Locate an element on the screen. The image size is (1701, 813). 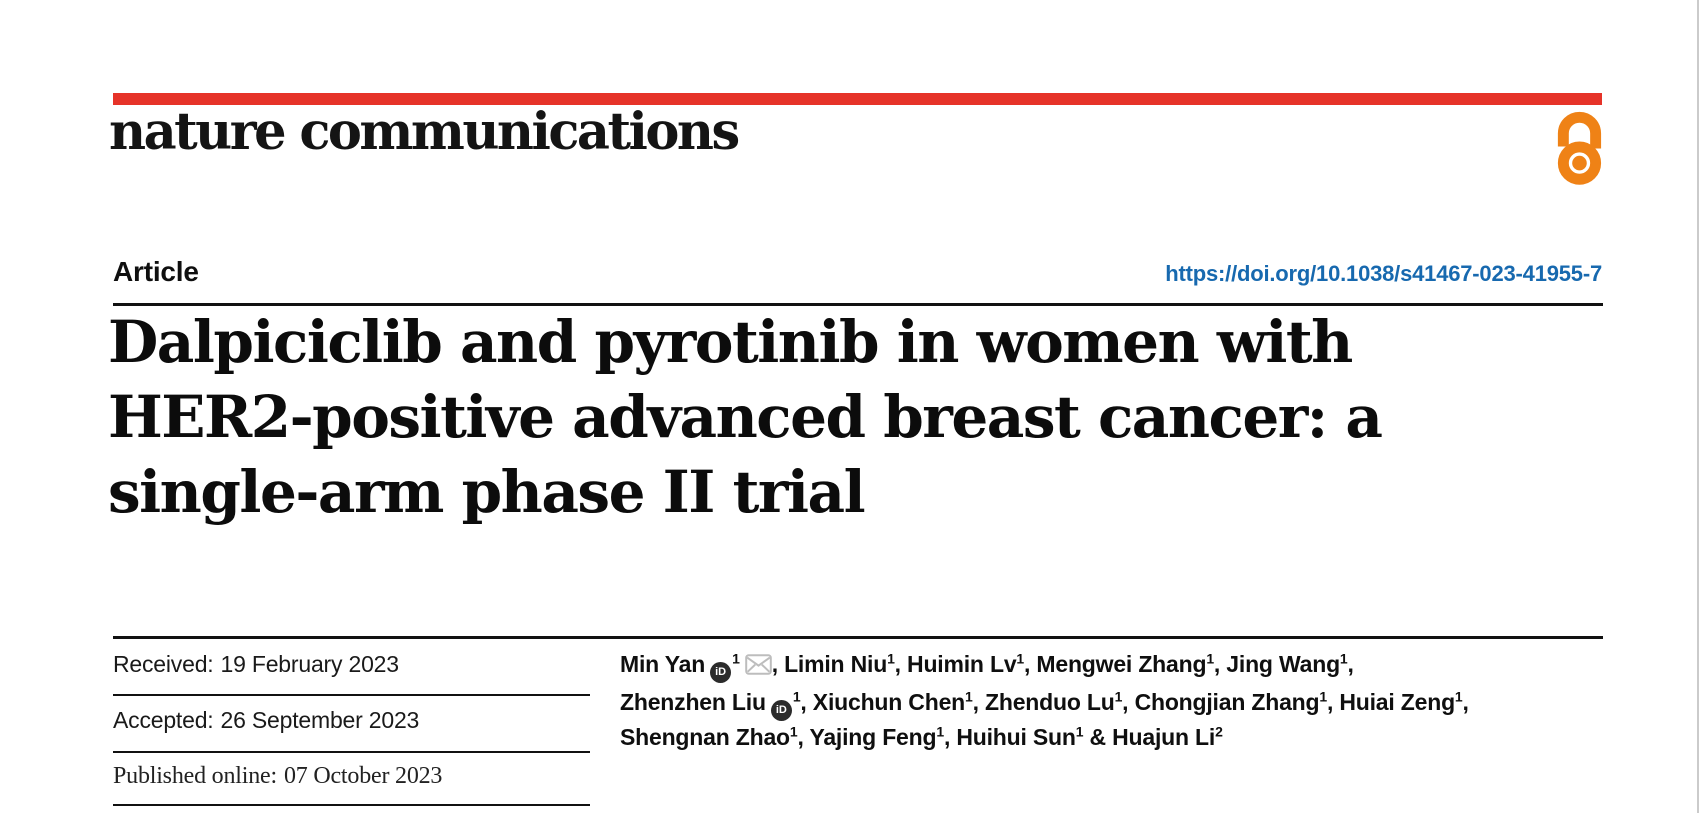
author-name: Min Yan is located at coordinates (663, 664).